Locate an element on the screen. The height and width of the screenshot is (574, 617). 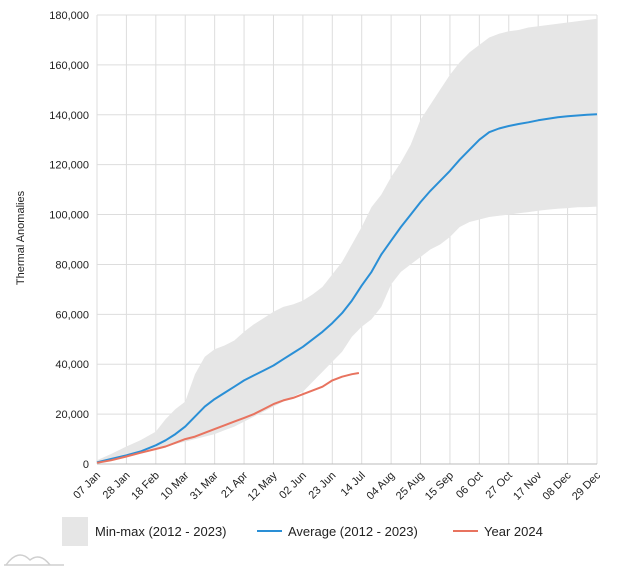
x-tick-label: 27 Oct is located at coordinates (498, 485).